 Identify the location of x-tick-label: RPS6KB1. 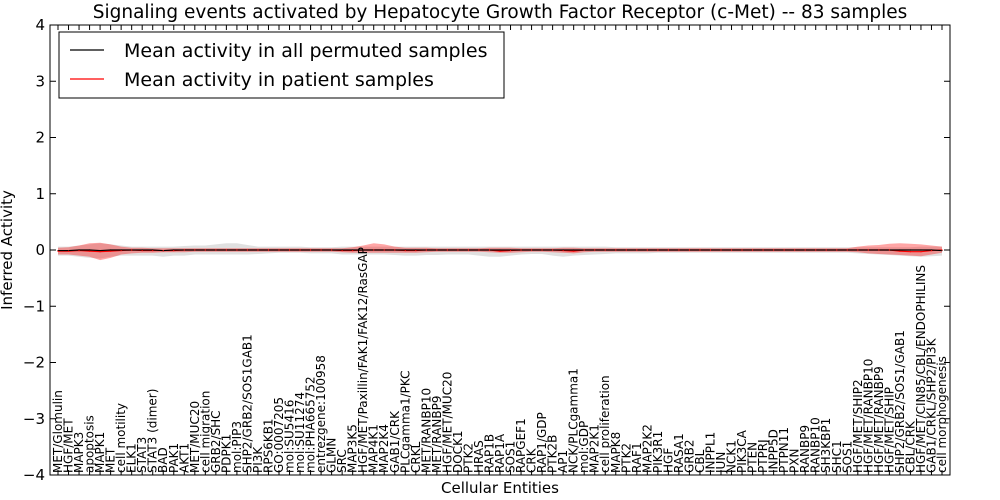
(268, 445).